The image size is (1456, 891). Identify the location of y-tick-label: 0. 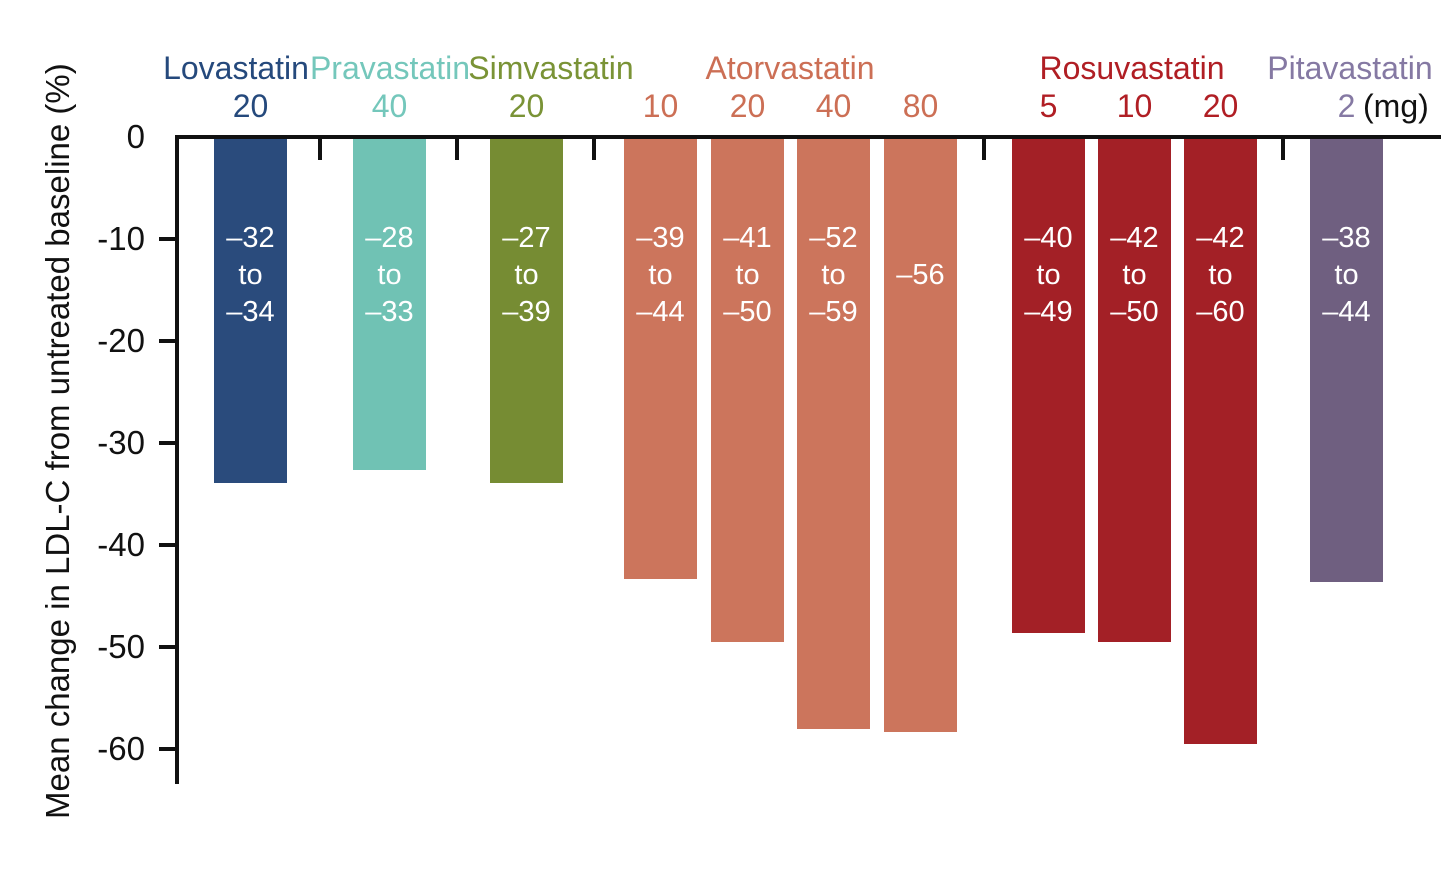
(135, 136).